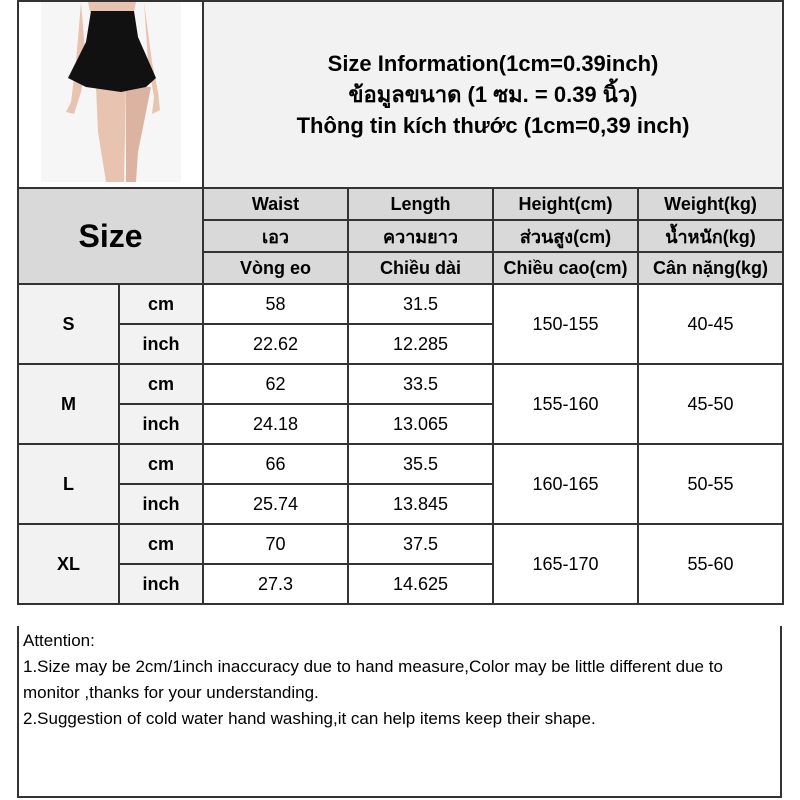 The width and height of the screenshot is (800, 800). I want to click on waist-inch: 22.62, so click(275, 344).